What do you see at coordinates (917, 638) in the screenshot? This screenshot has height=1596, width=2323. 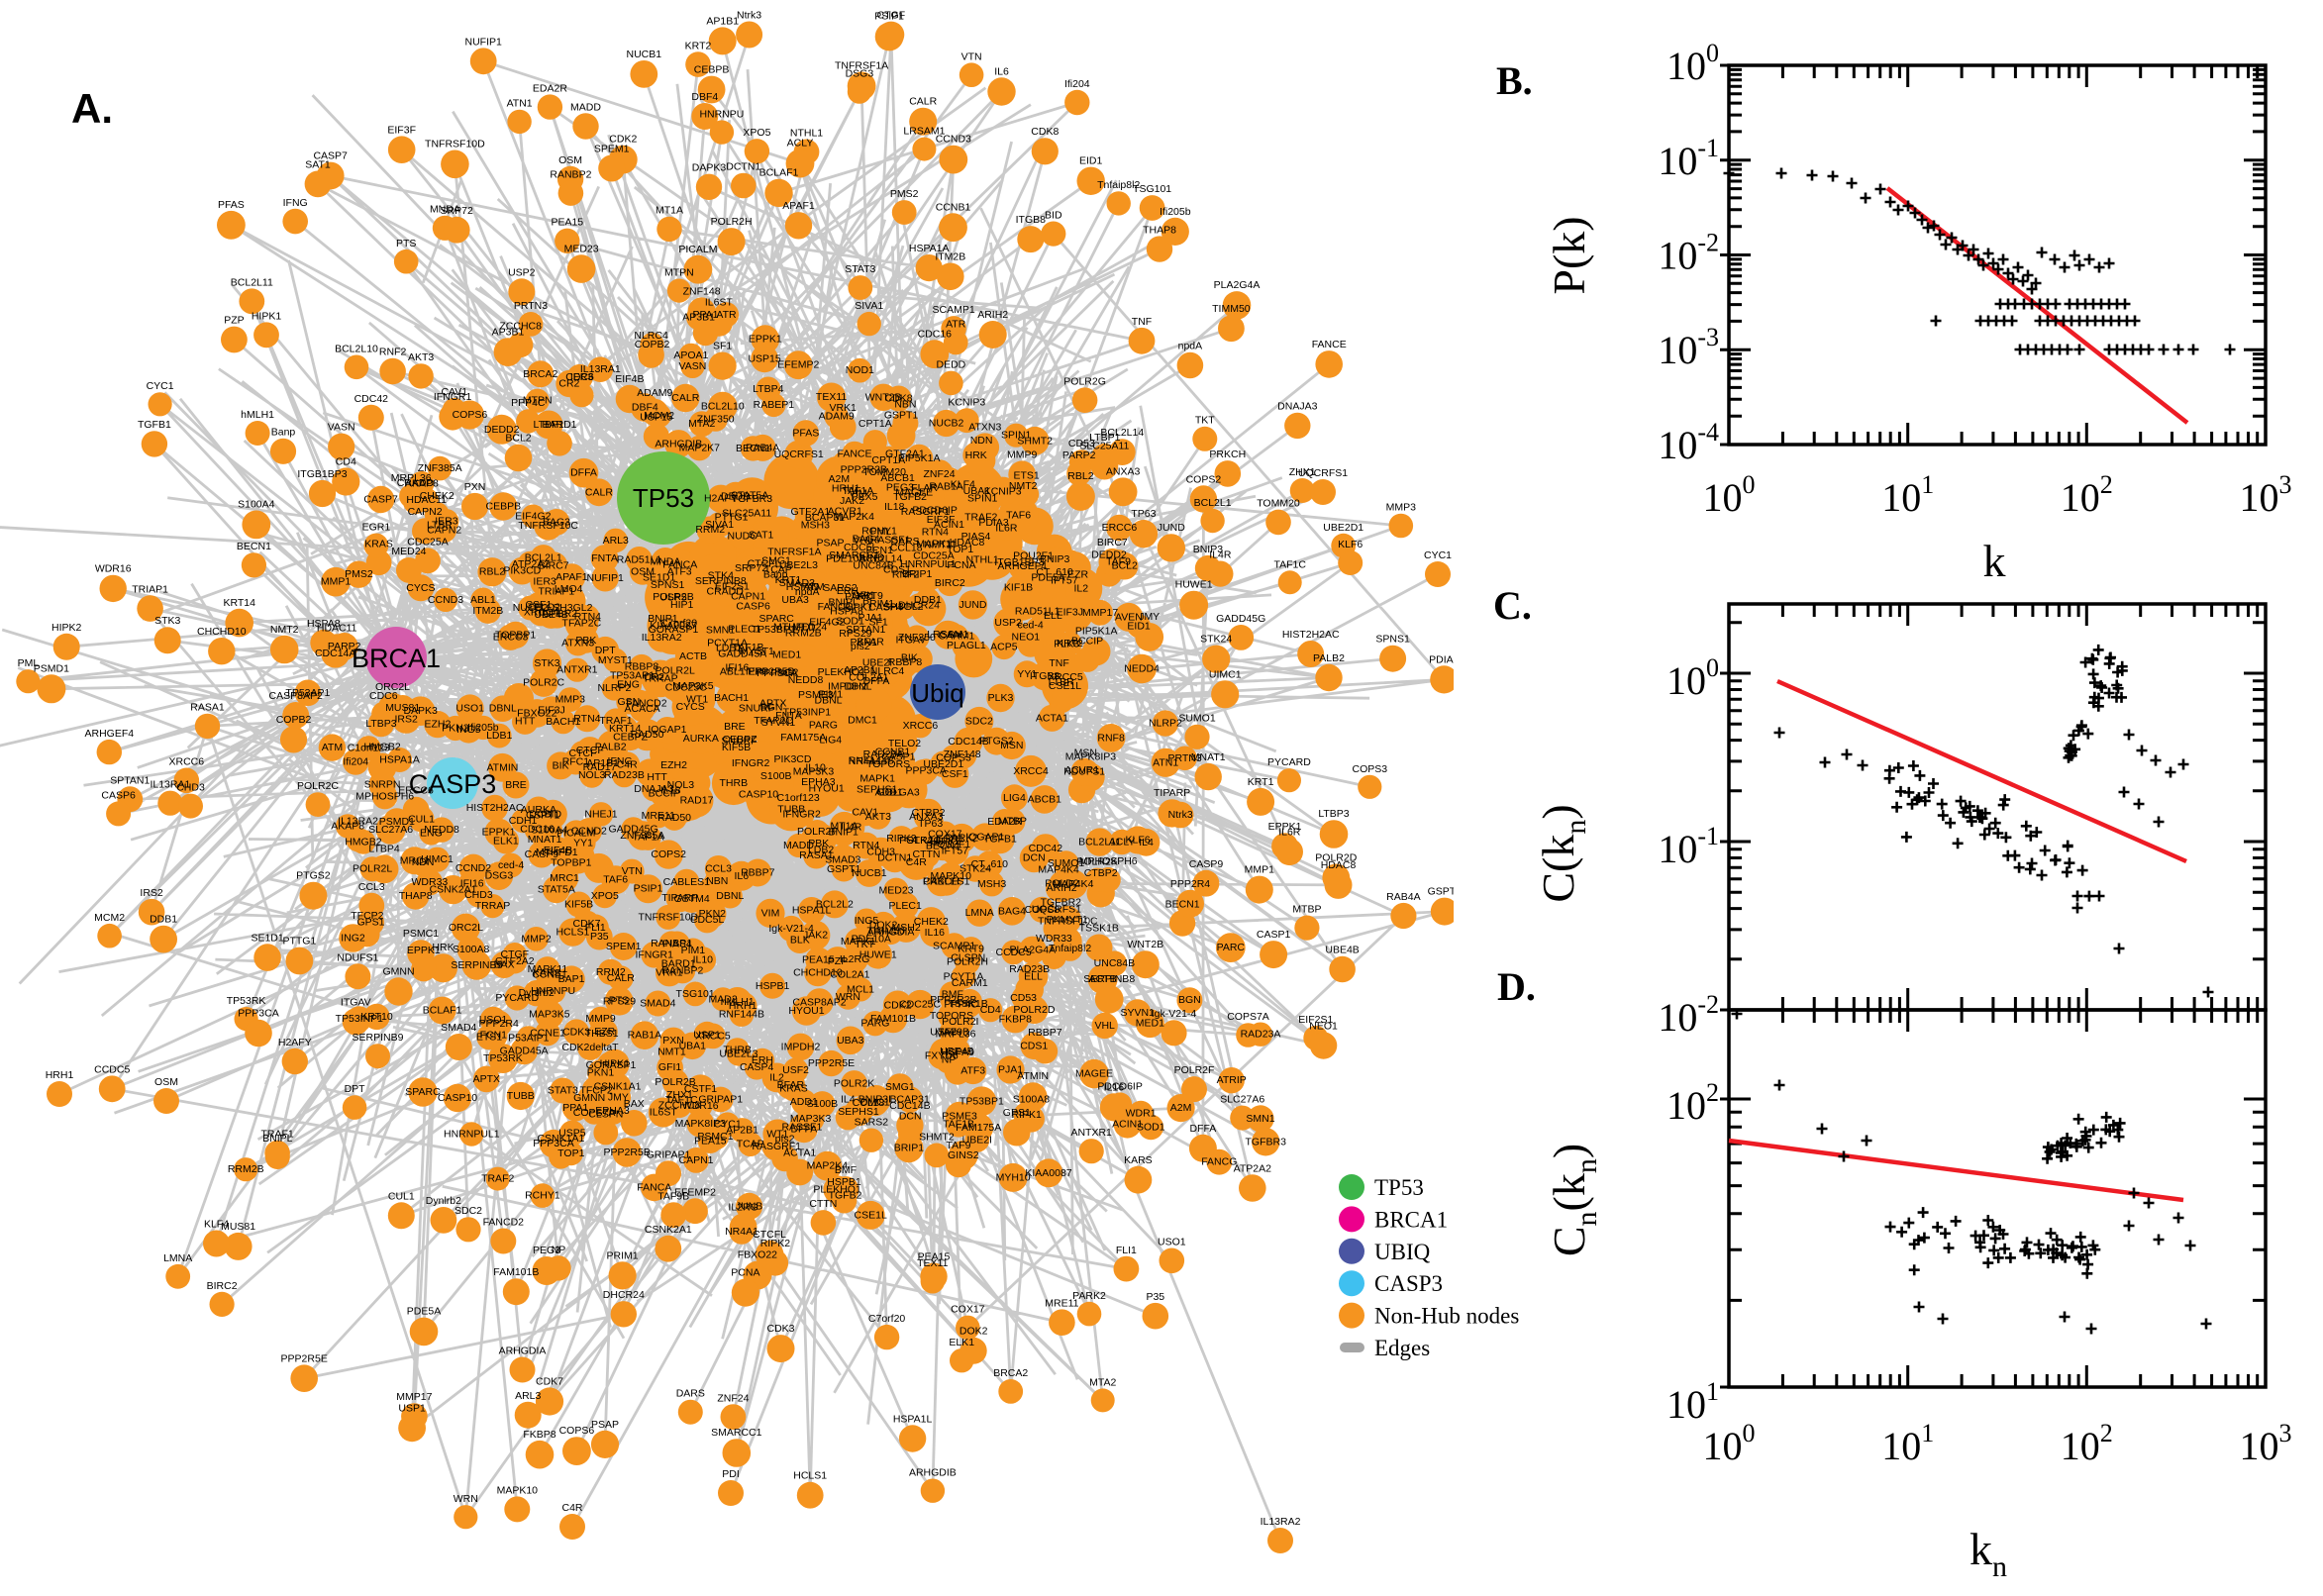 I see `svg-text: ZNF350` at bounding box center [917, 638].